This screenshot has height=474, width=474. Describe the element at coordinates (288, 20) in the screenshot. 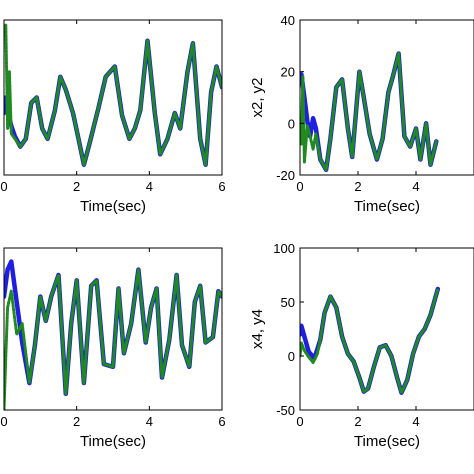

I see `y-tick-label: 40` at that location.